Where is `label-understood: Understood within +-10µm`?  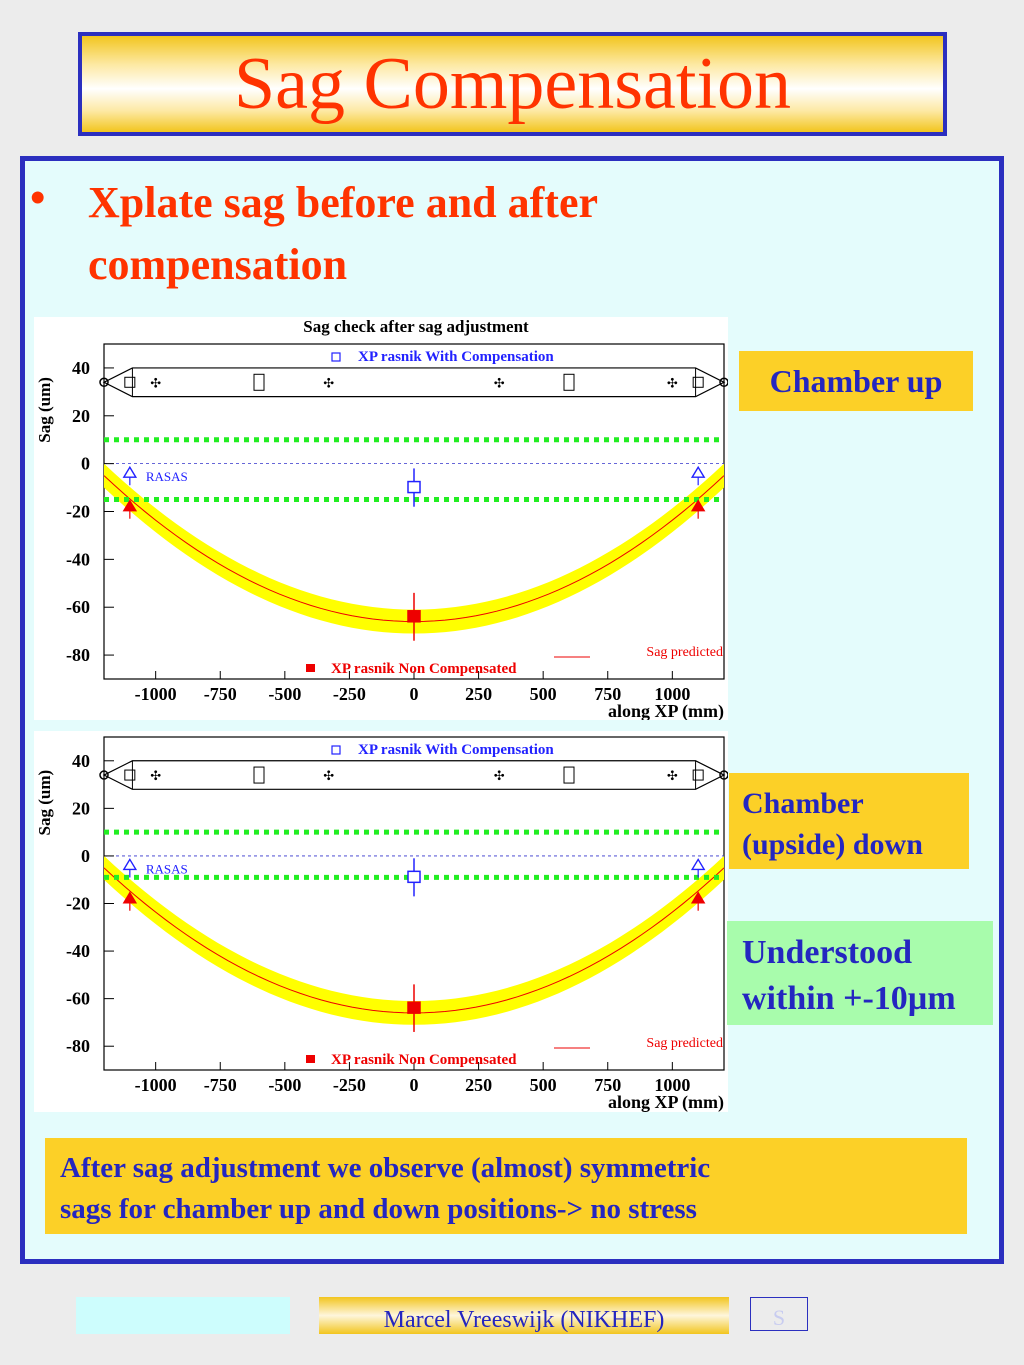
label-understood: Understood within +-10µm is located at coordinates (860, 973).